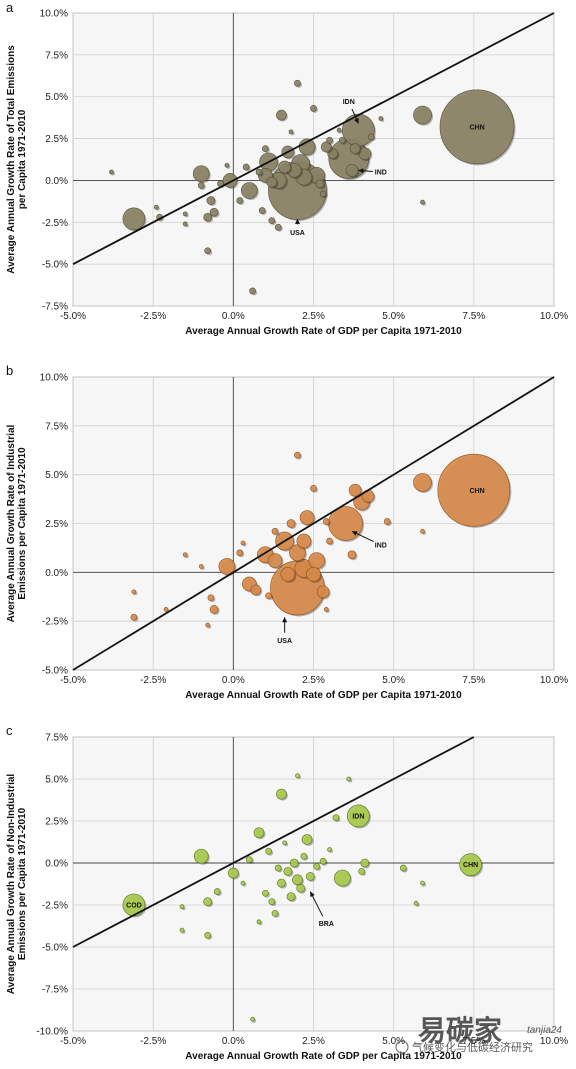  What do you see at coordinates (9, 370) in the screenshot?
I see `panel-label-b: b` at bounding box center [9, 370].